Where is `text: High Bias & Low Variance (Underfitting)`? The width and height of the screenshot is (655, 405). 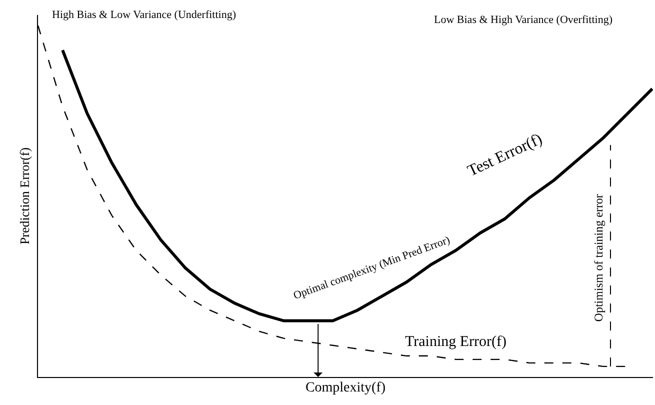 text: High Bias & Low Variance (Underfitting) is located at coordinates (144, 15).